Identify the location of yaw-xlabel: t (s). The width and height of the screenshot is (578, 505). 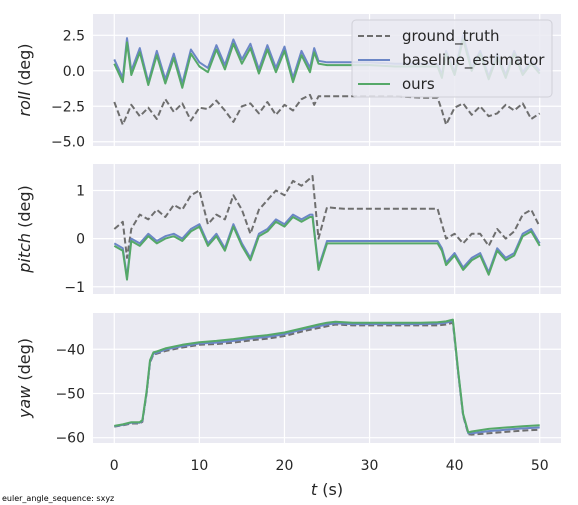
(327, 489).